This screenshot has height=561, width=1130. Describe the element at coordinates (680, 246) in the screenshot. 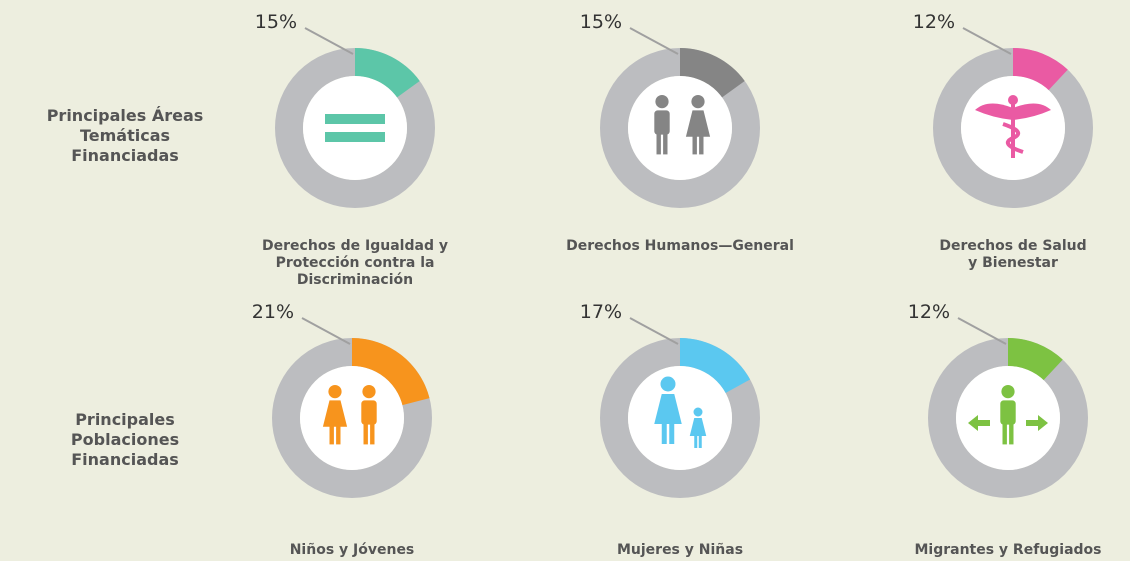

I see `donut-title: Derechos Humanos—General` at that location.